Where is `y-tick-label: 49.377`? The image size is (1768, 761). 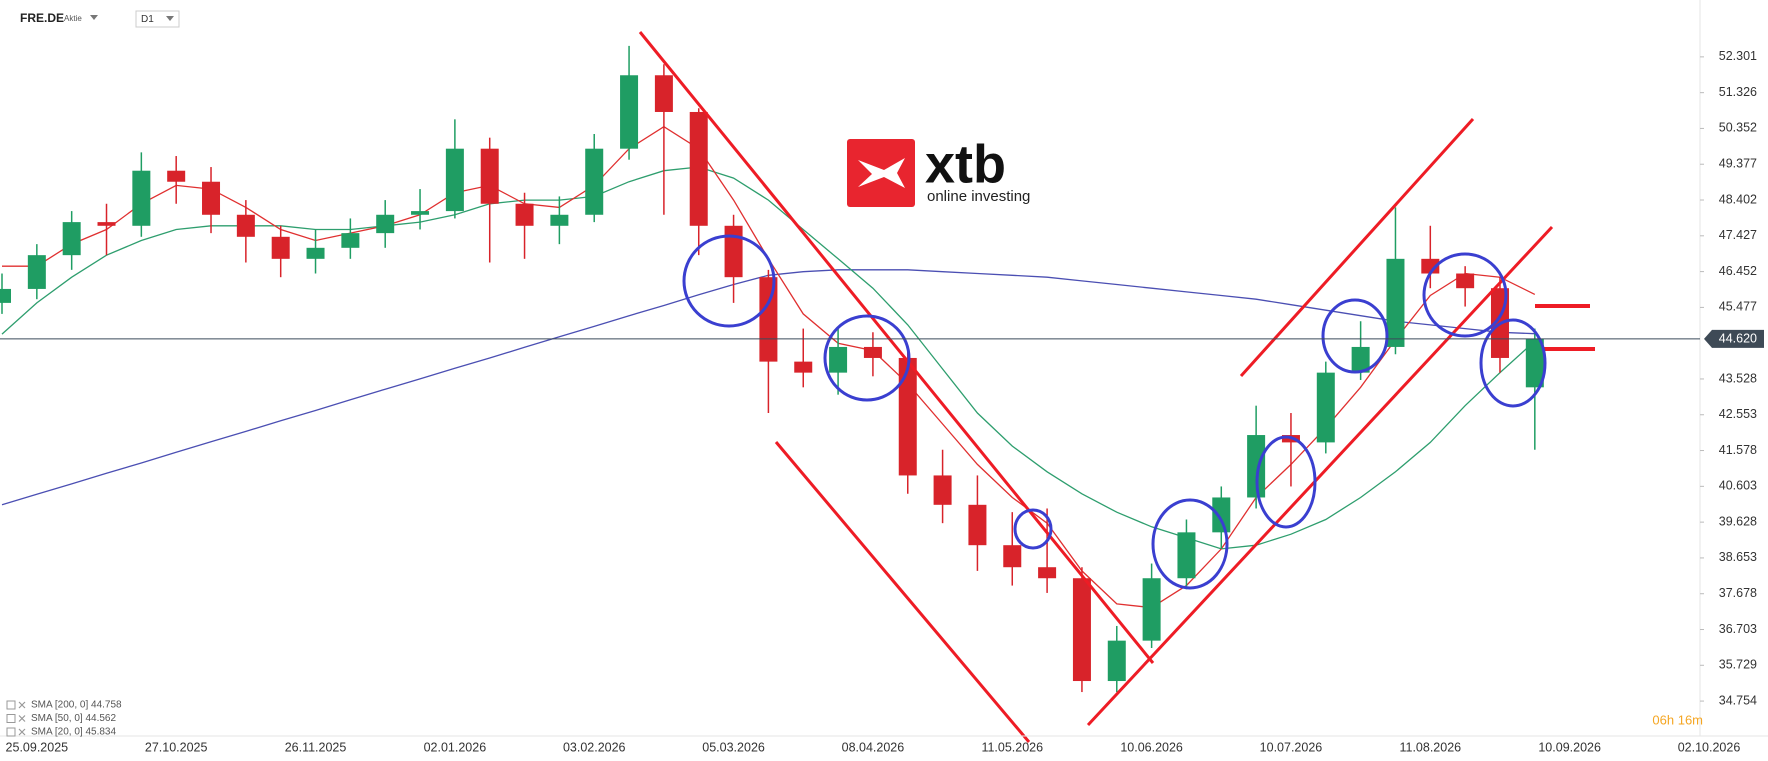
y-tick-label: 49.377 is located at coordinates (1738, 164).